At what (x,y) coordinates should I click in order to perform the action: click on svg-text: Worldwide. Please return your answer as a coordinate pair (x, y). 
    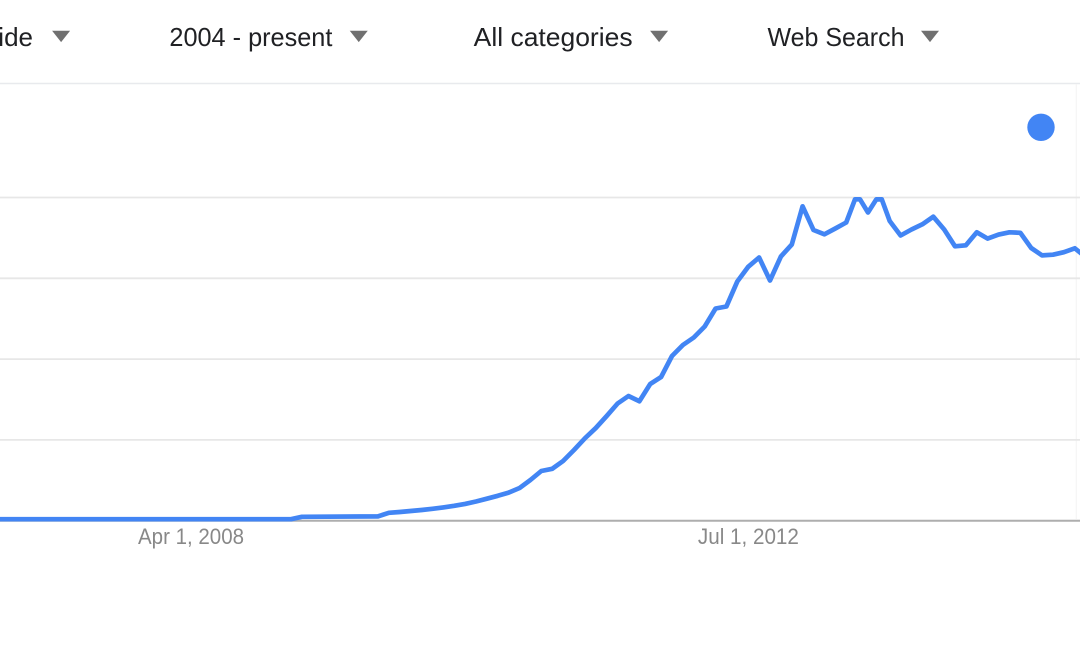
    Looking at the image, I should click on (16, 37).